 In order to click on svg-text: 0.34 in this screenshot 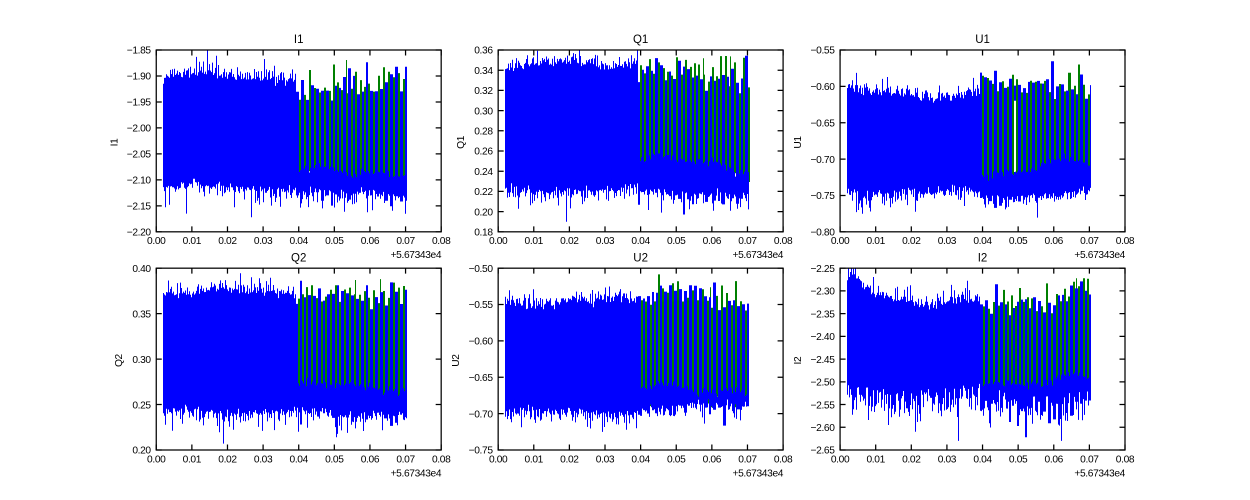, I will do `click(483, 71)`.